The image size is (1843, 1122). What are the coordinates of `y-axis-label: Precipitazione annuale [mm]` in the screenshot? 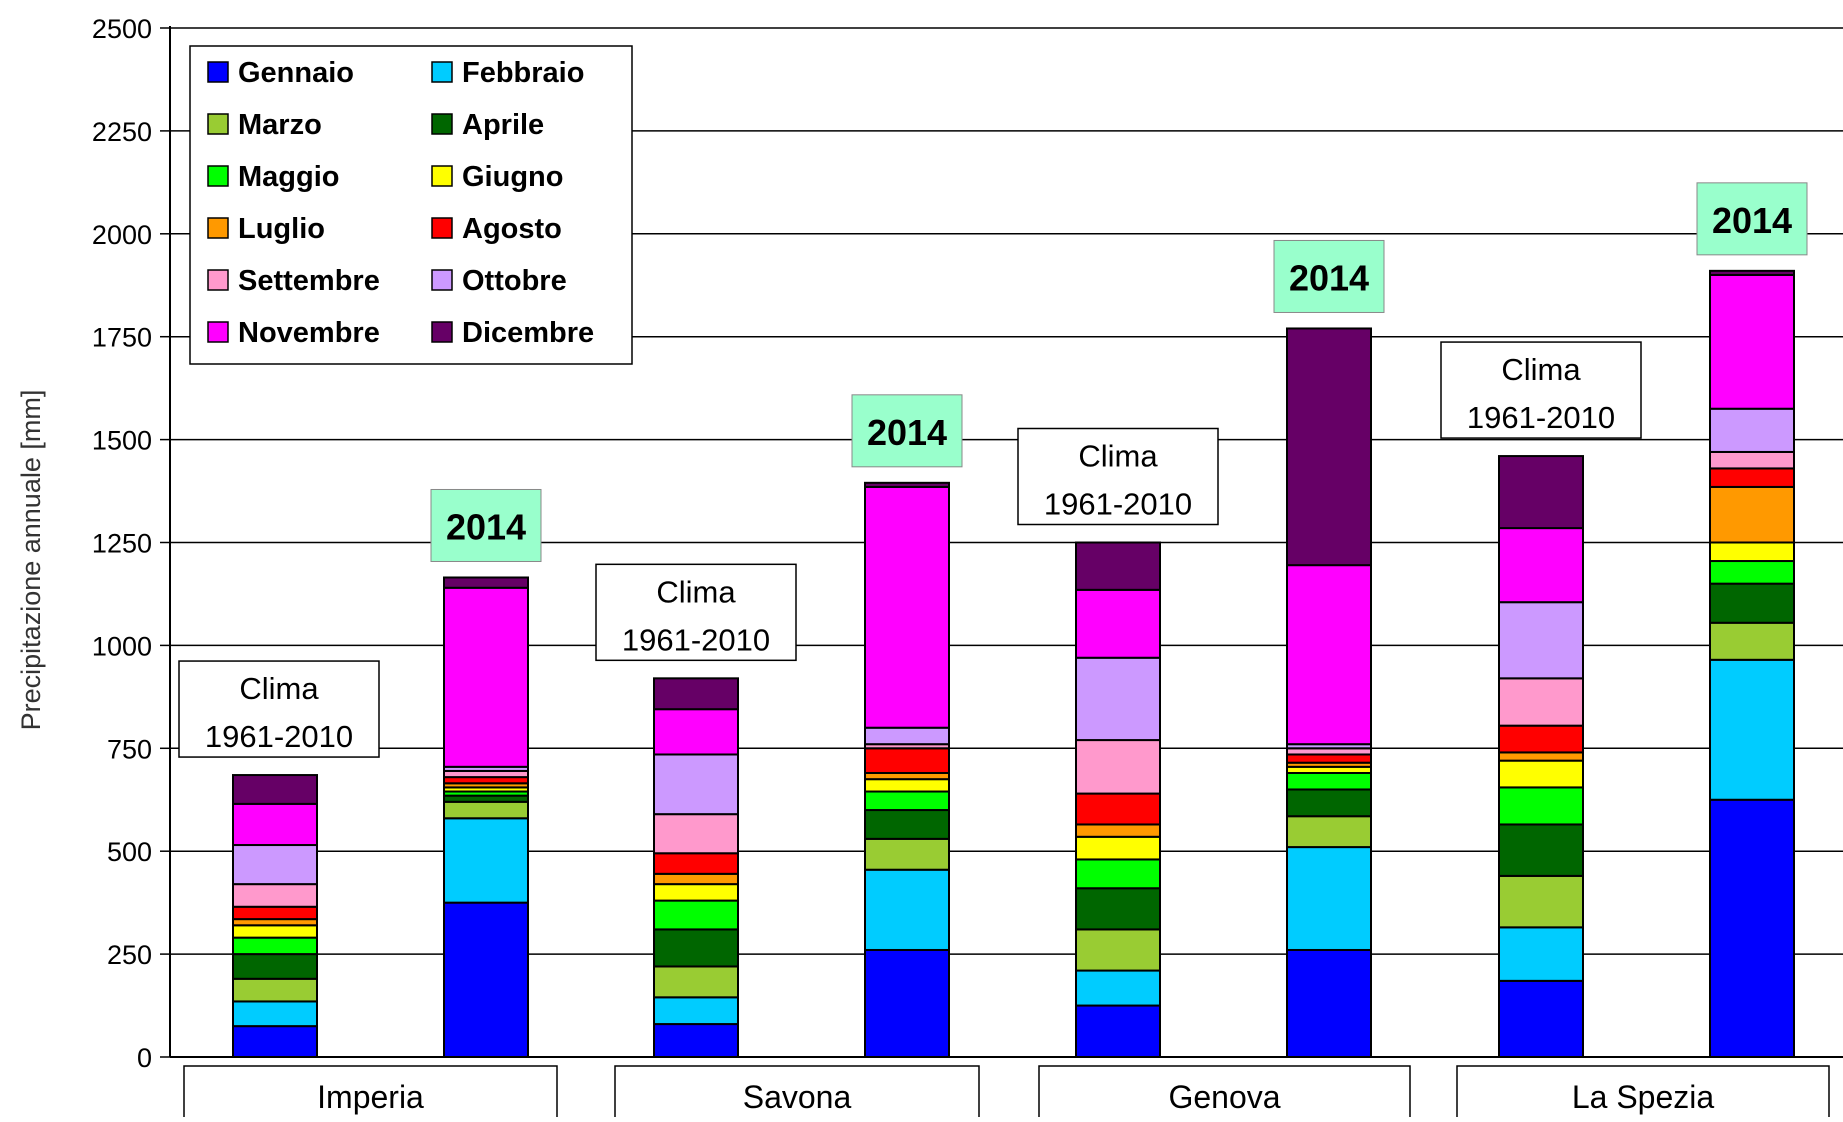 It's located at (31, 560).